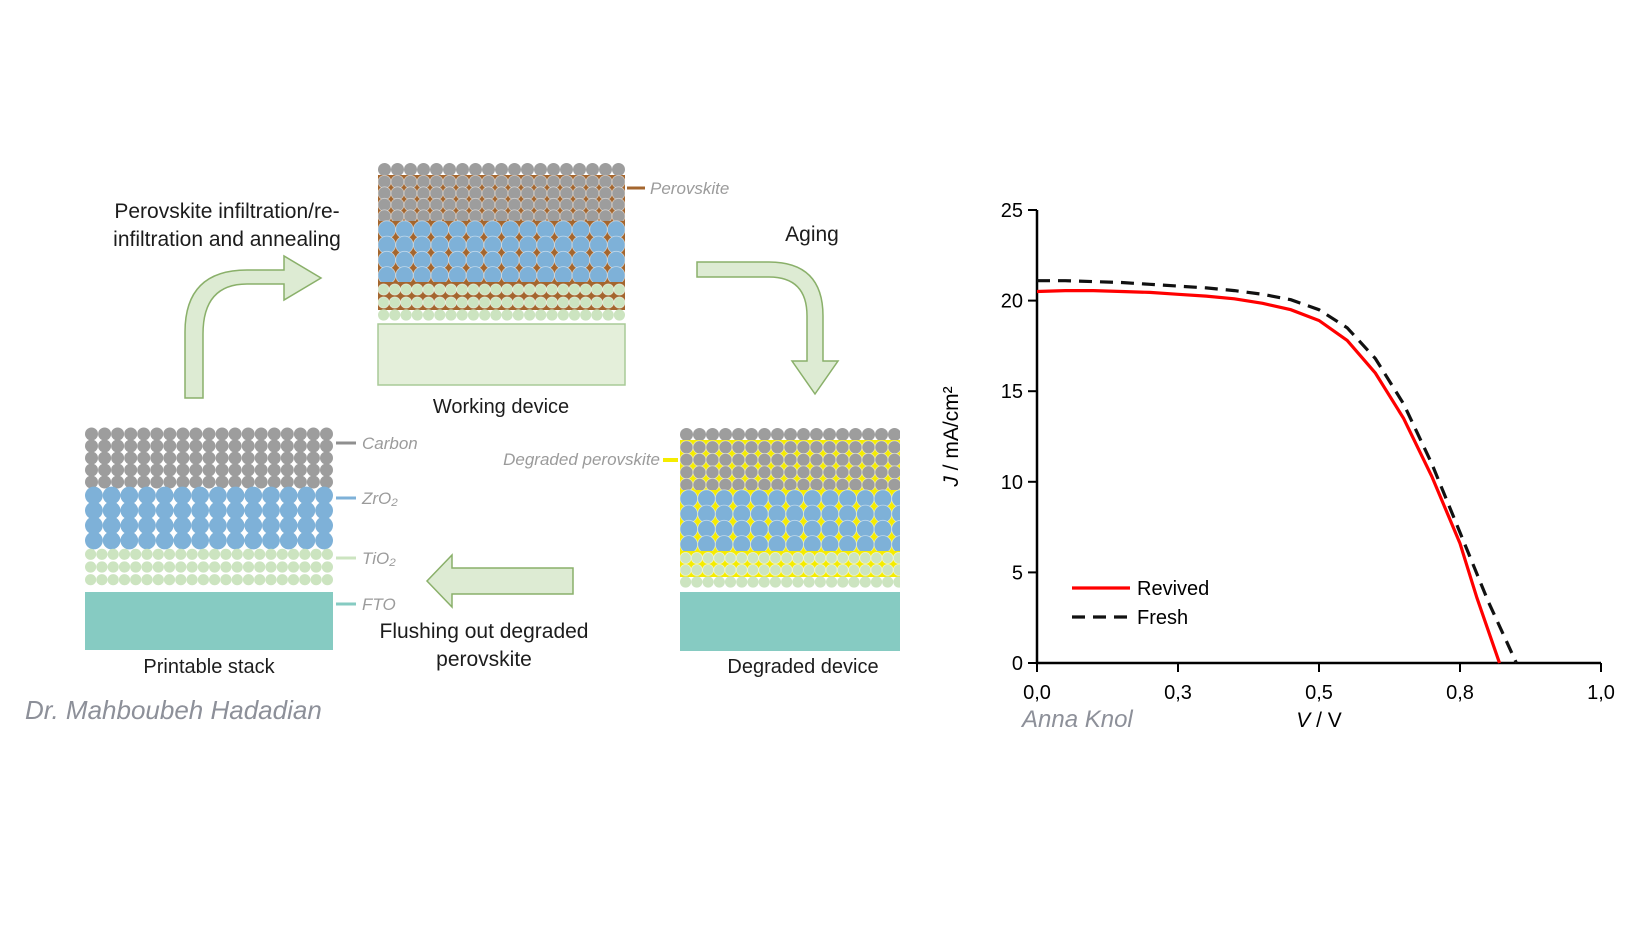  What do you see at coordinates (1012, 483) in the screenshot?
I see `y-tick-label: 10` at bounding box center [1012, 483].